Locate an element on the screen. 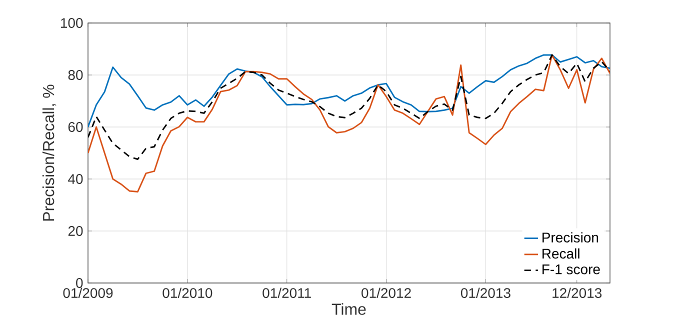  legend-label: F-1 score is located at coordinates (571, 269).